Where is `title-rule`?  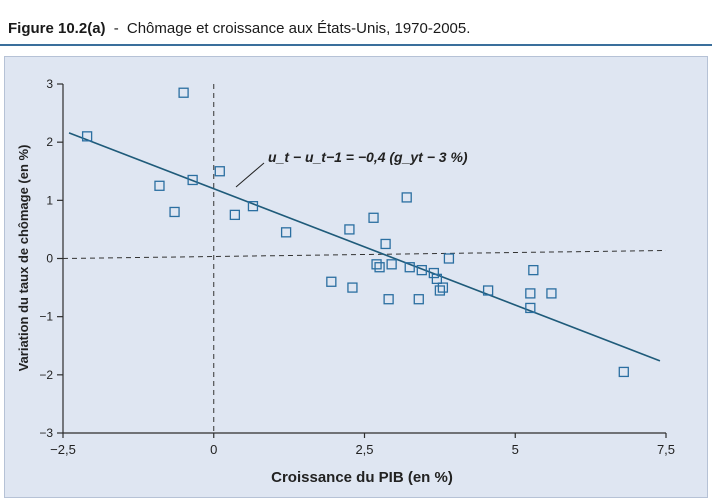
title-rule is located at coordinates (356, 45).